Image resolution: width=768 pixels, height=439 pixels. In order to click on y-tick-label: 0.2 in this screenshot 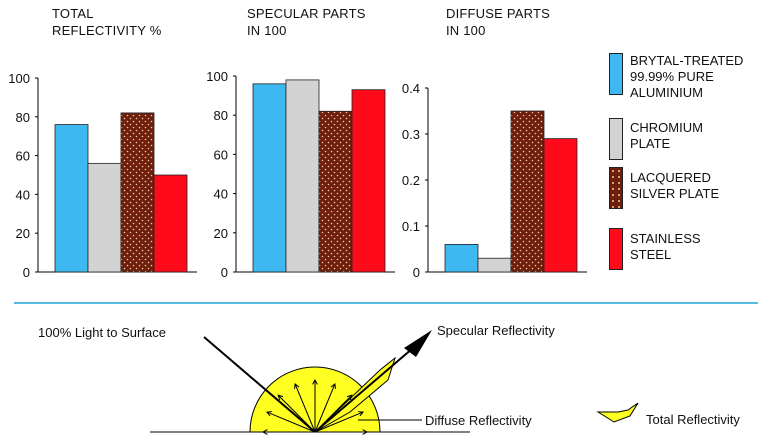, I will do `click(411, 180)`.